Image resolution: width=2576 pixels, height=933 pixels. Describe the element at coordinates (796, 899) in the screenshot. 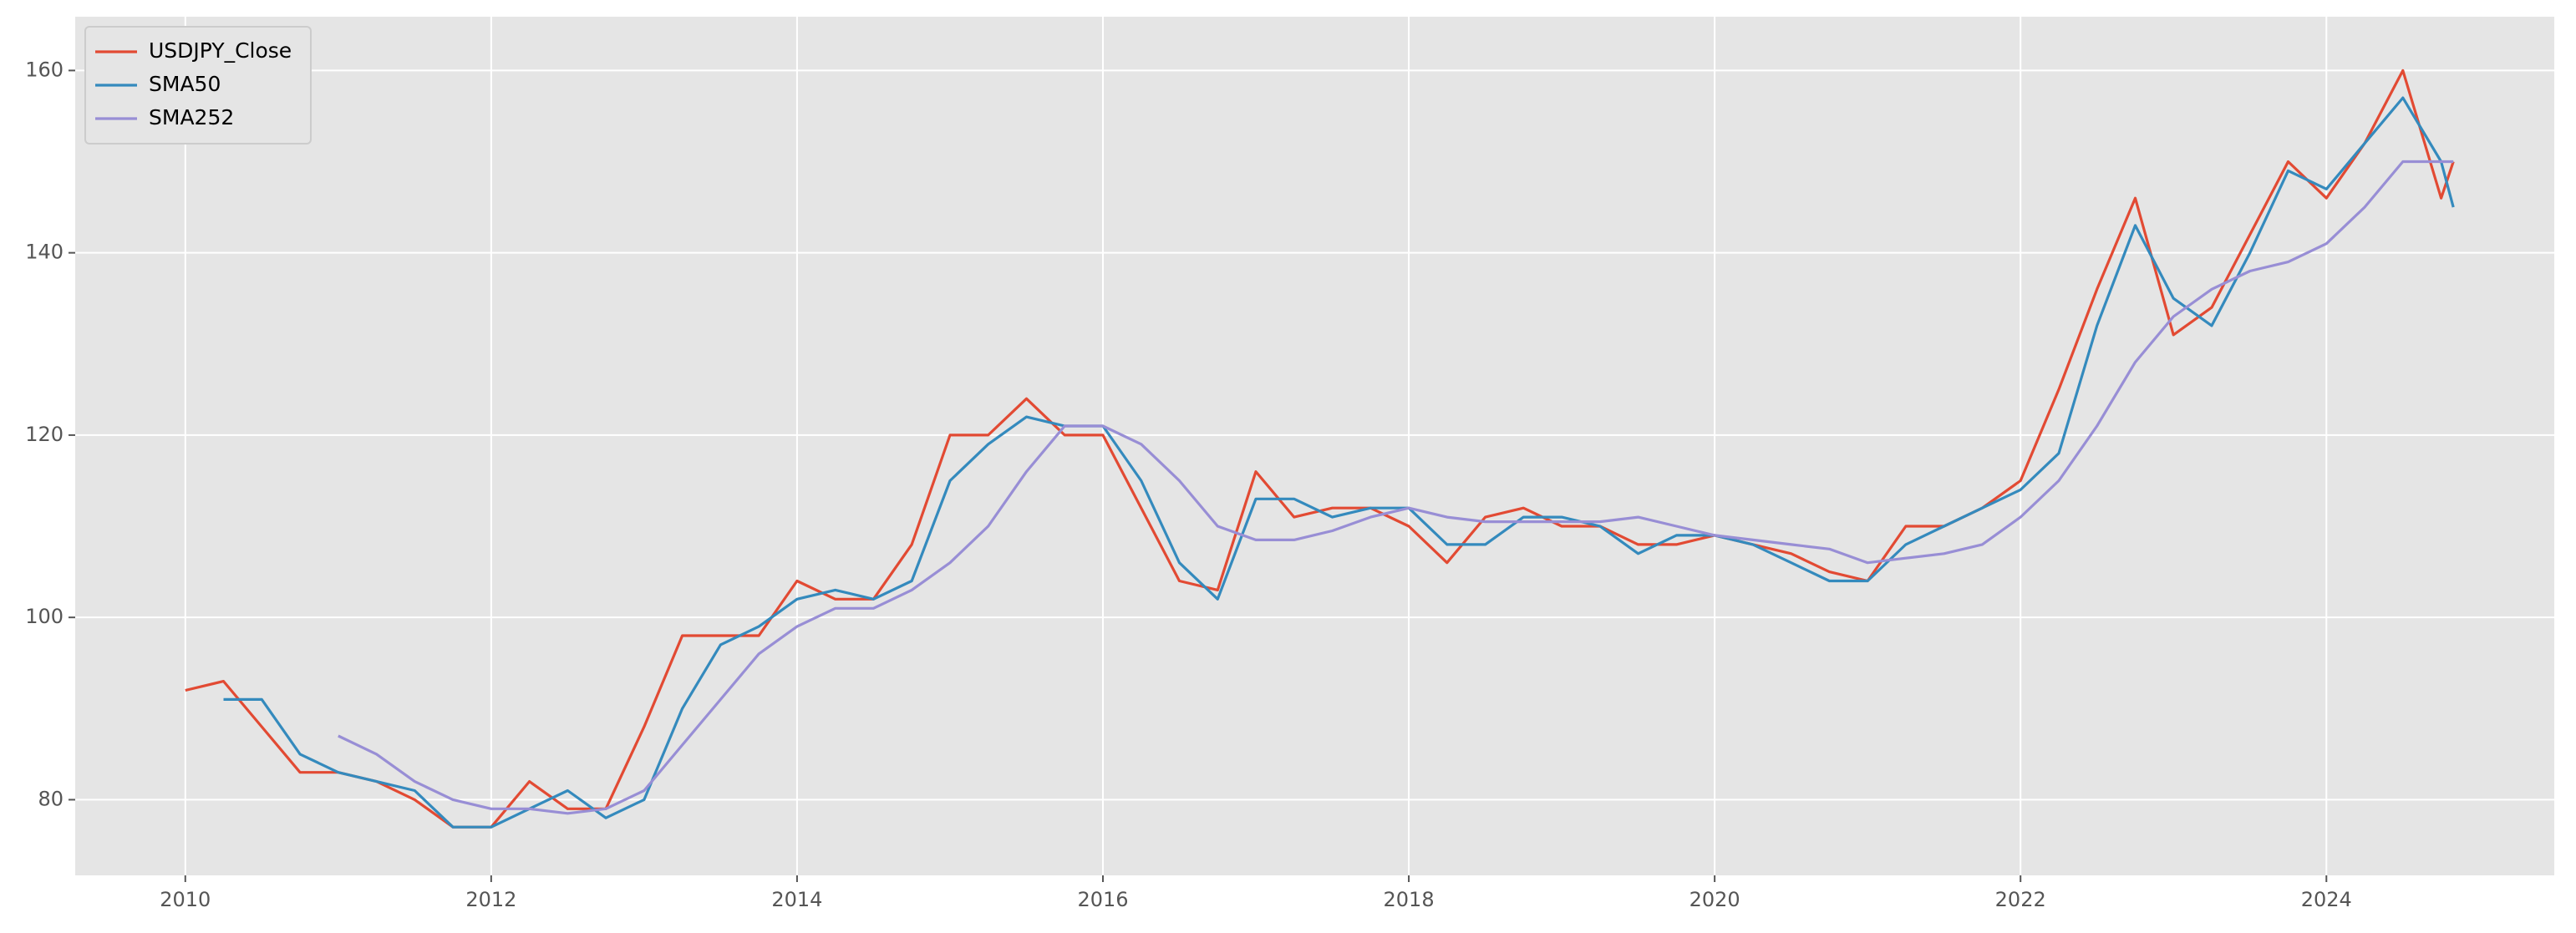

I see `x-tick-label: 2014` at that location.